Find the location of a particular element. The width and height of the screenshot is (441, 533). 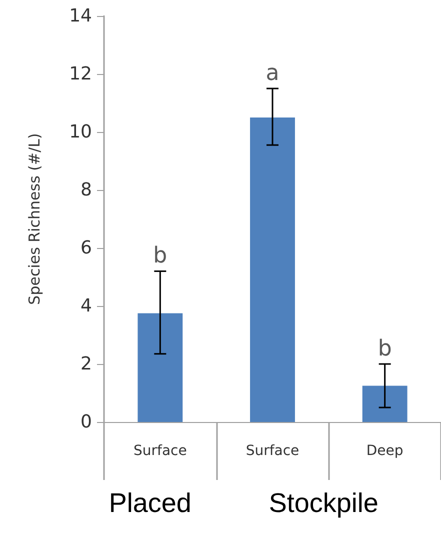

y-tick-label: 0 is located at coordinates (86, 422).